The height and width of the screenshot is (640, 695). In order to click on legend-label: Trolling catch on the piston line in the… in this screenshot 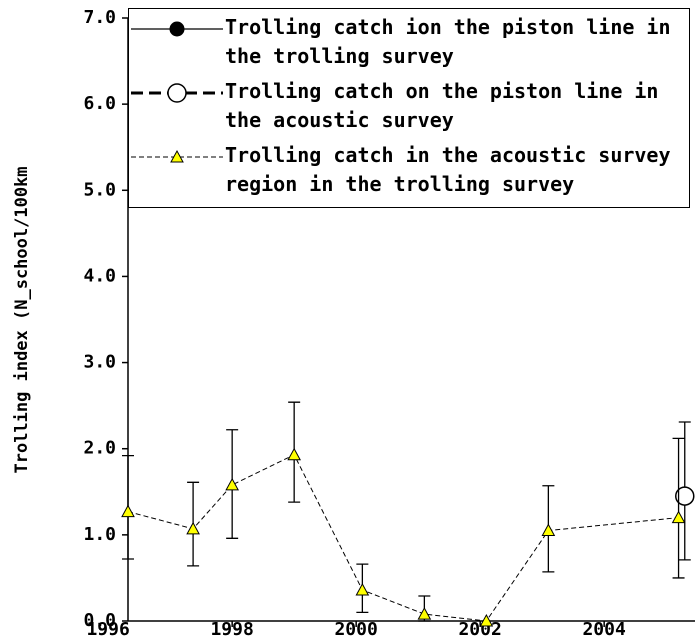, I will do `click(442, 105)`.